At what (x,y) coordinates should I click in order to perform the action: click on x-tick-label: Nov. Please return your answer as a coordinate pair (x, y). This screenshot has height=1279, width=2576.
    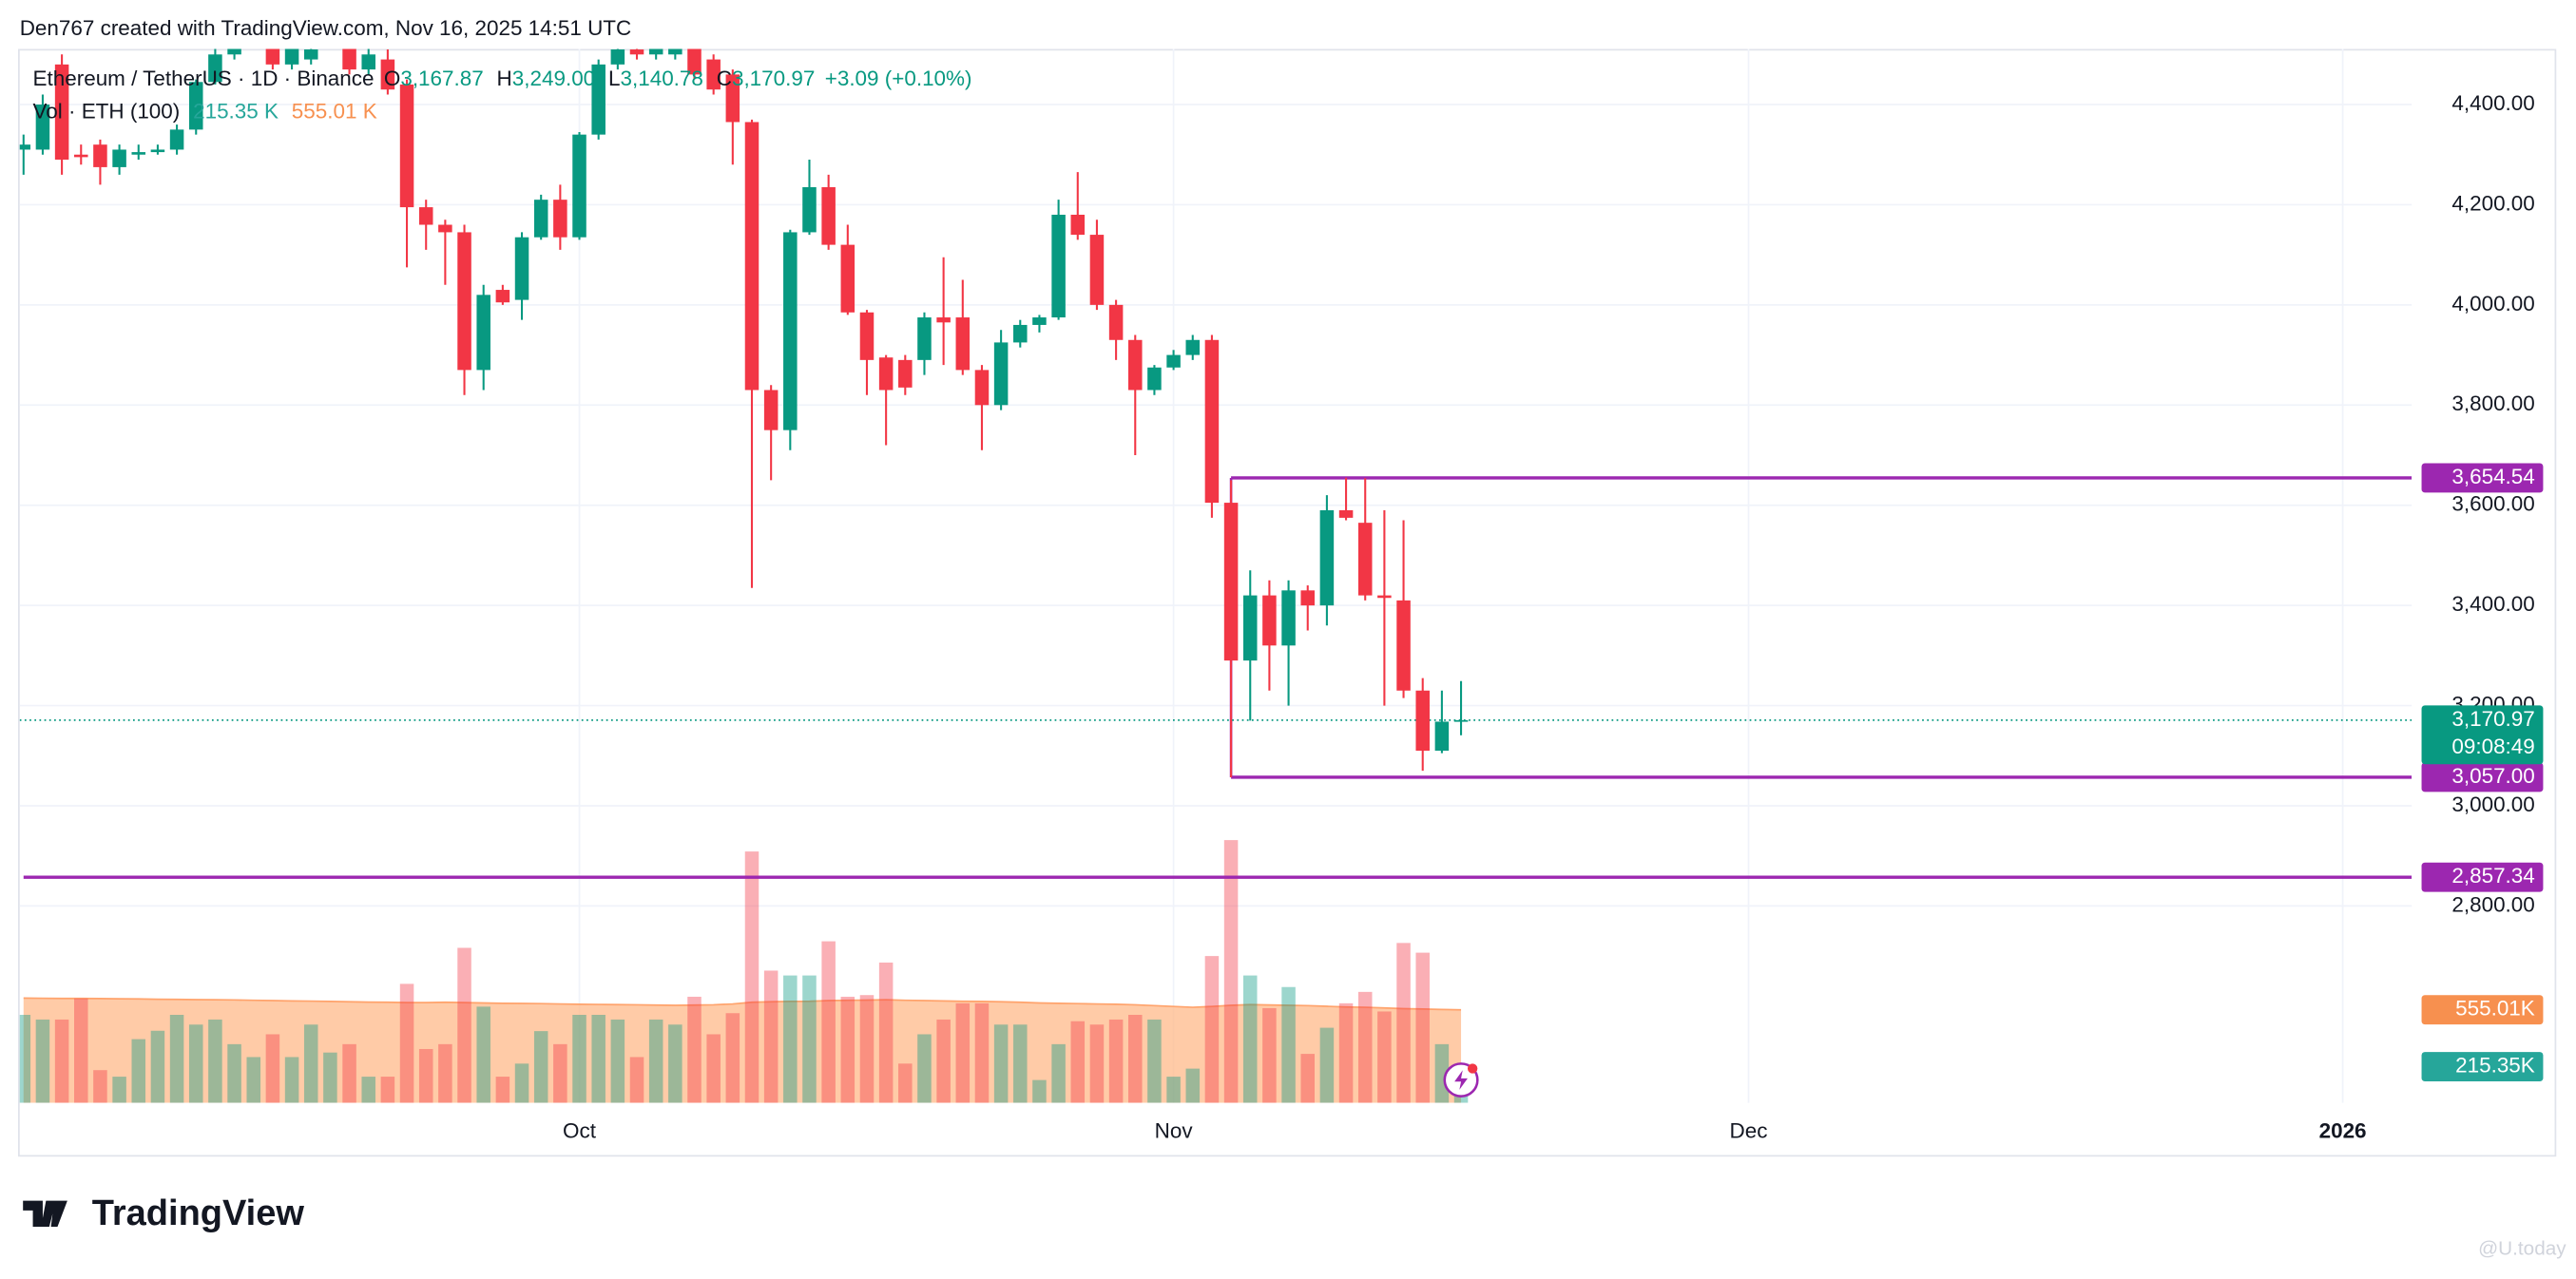
    Looking at the image, I should click on (1174, 1130).